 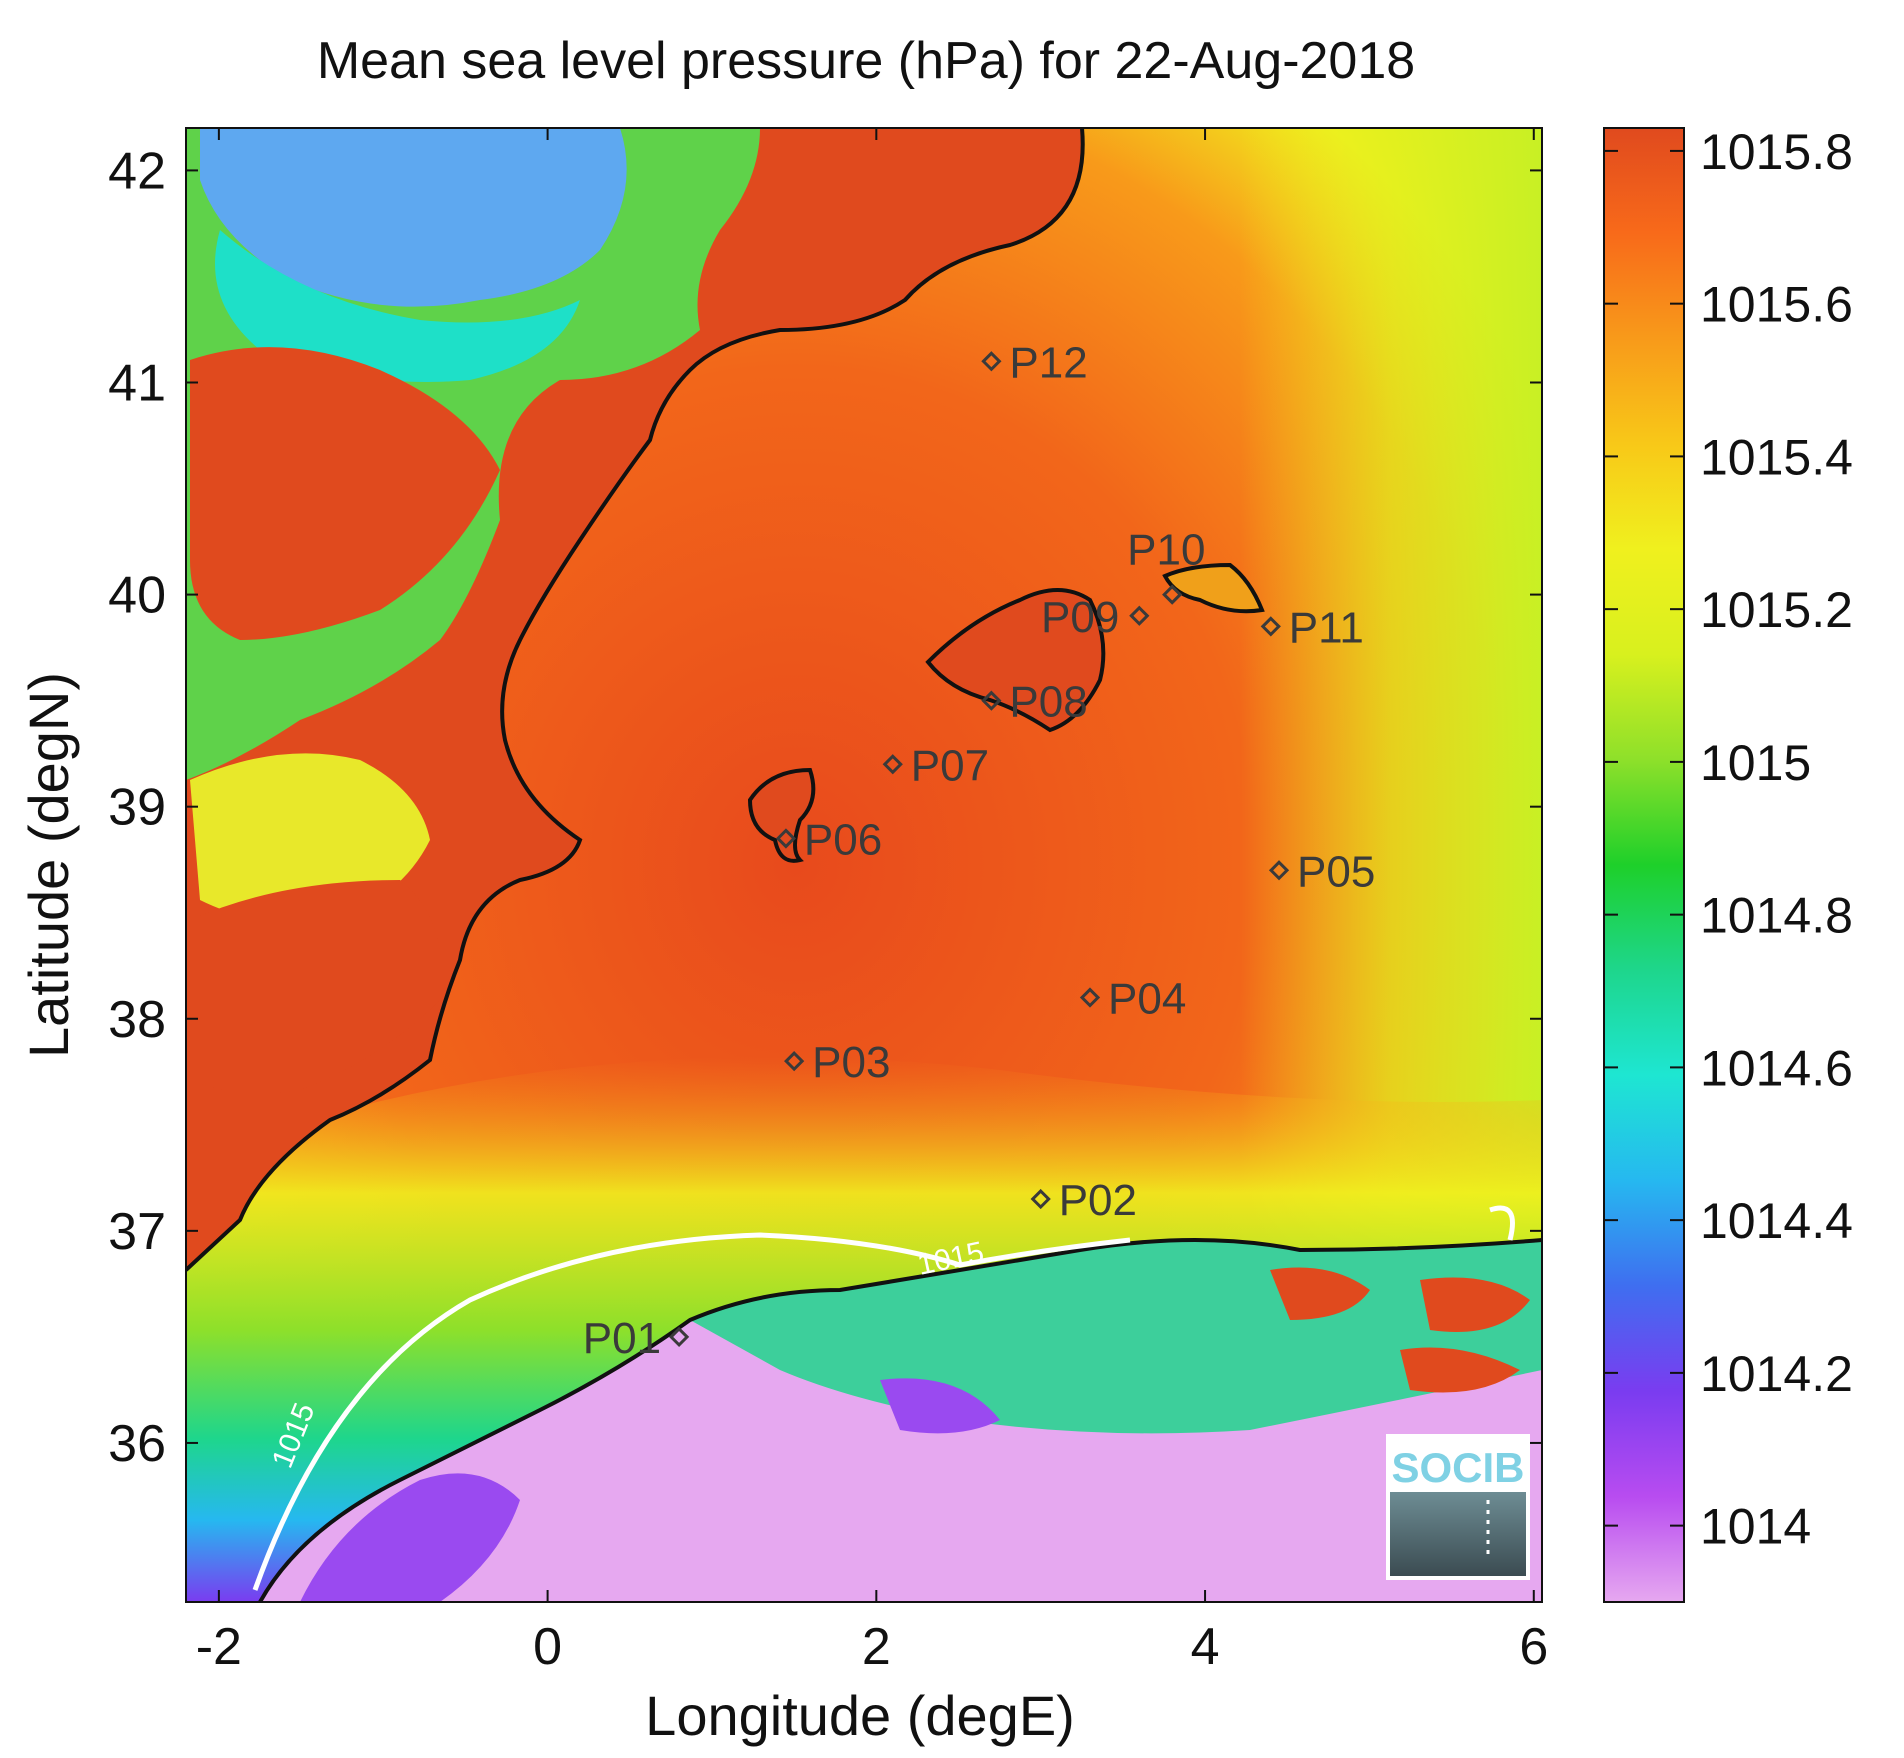 What do you see at coordinates (397, 306) in the screenshot?
I see `iberian-highland-teal` at bounding box center [397, 306].